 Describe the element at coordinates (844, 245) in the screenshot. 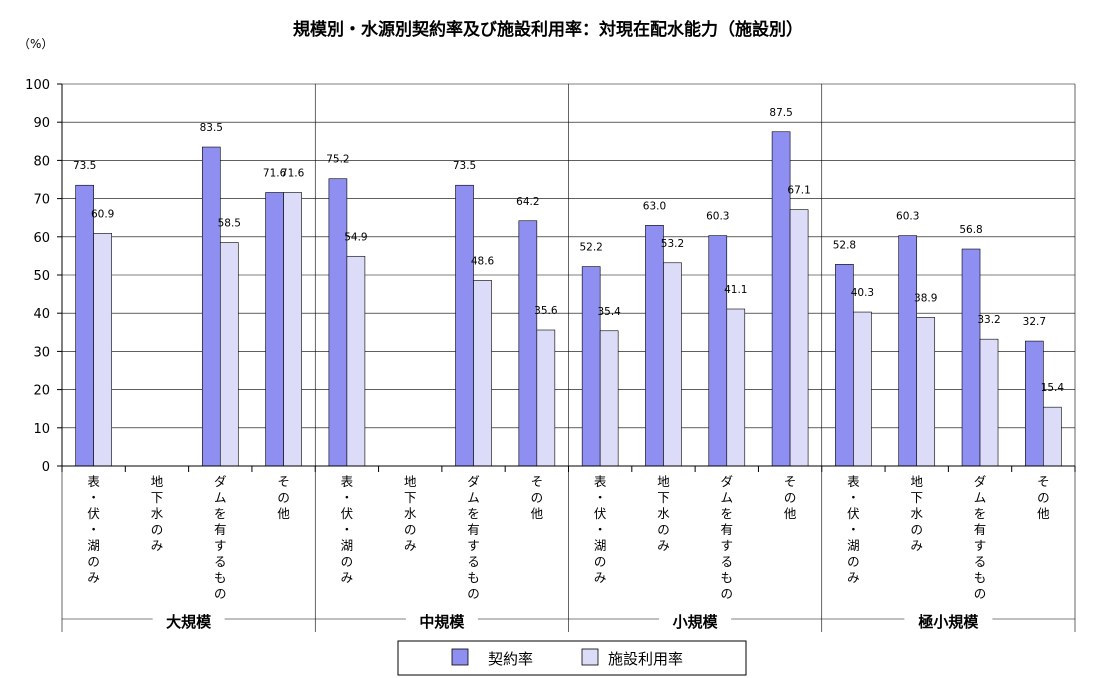

I see `data-label: 52.8` at that location.